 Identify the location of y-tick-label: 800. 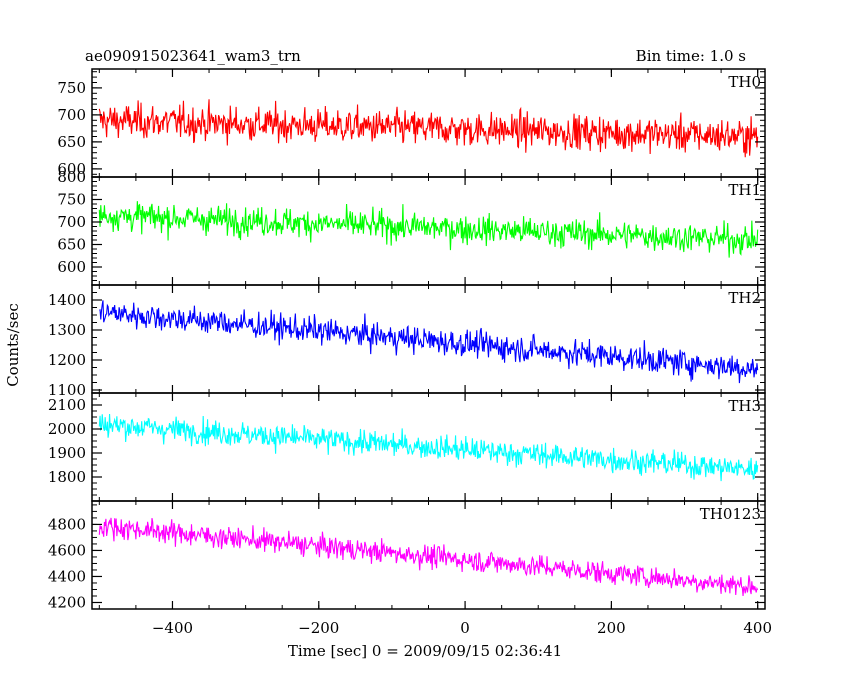
(71, 177).